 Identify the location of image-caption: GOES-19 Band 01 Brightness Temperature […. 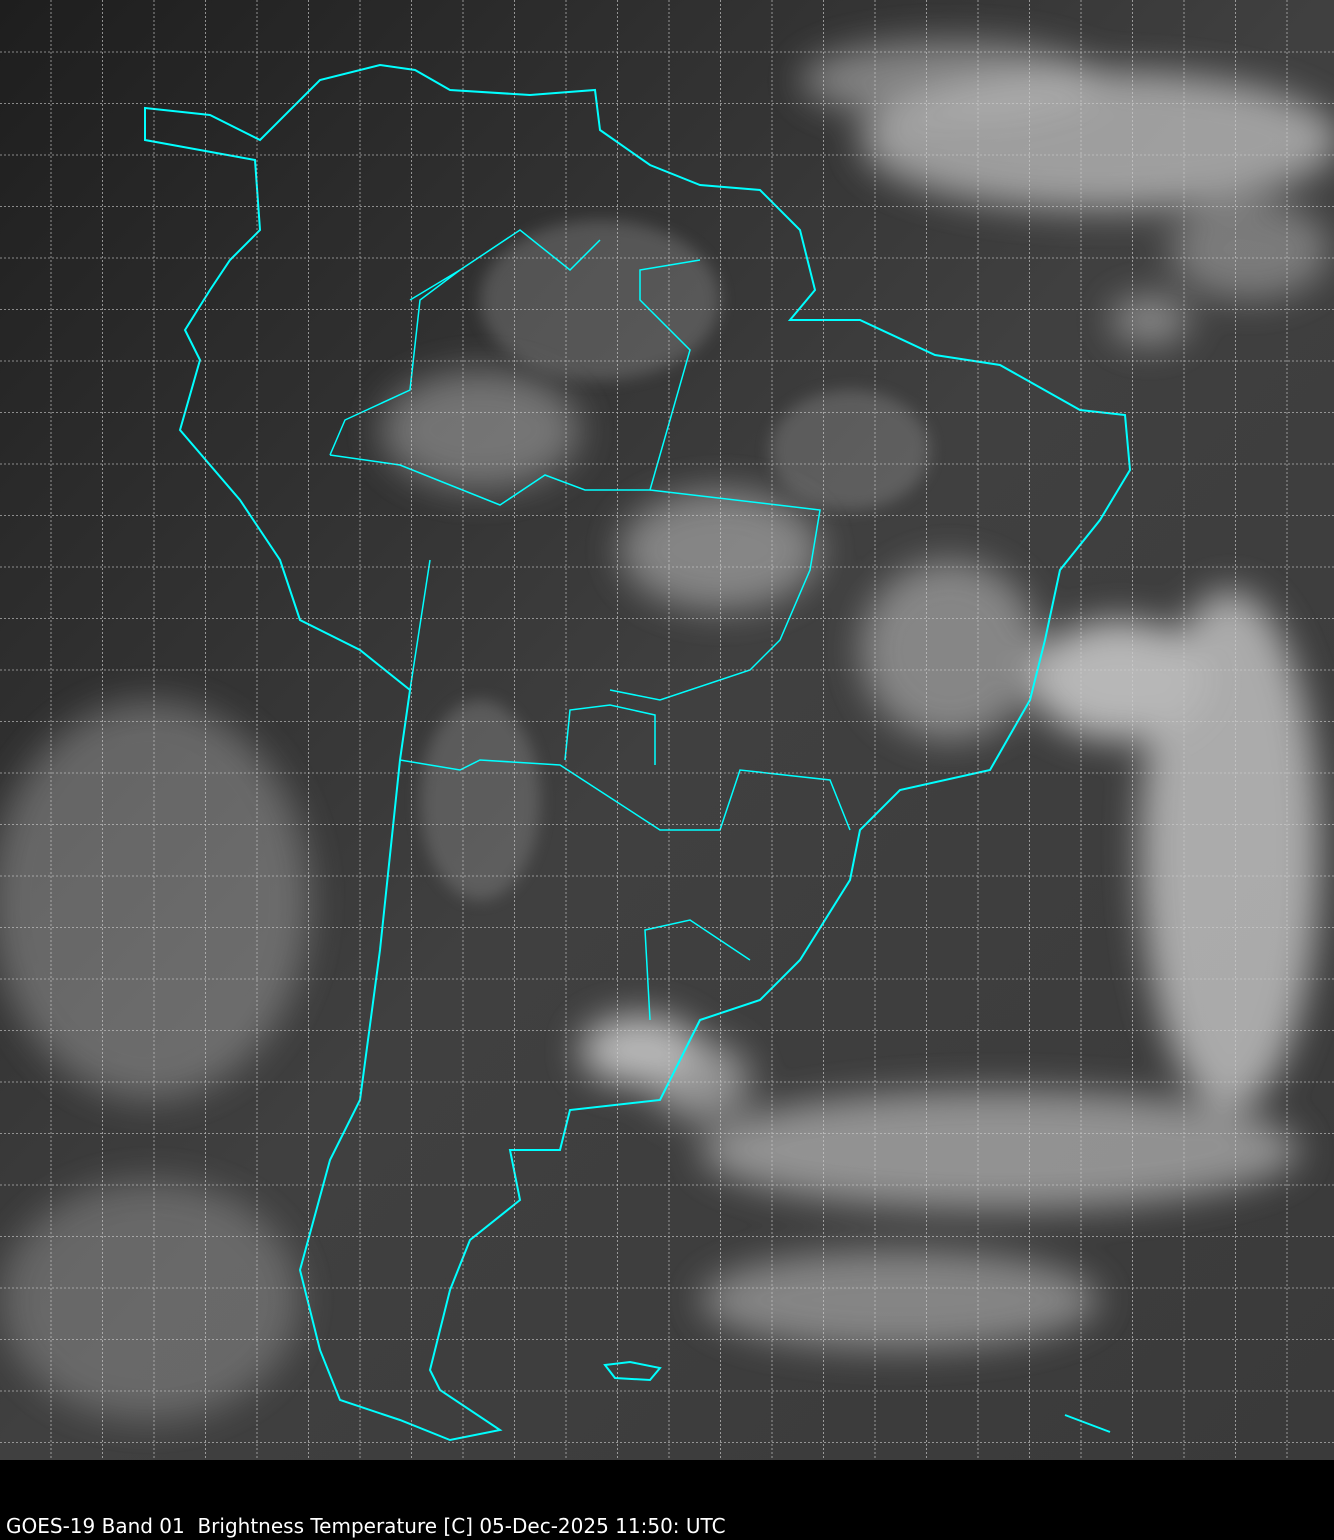
(366, 1526).